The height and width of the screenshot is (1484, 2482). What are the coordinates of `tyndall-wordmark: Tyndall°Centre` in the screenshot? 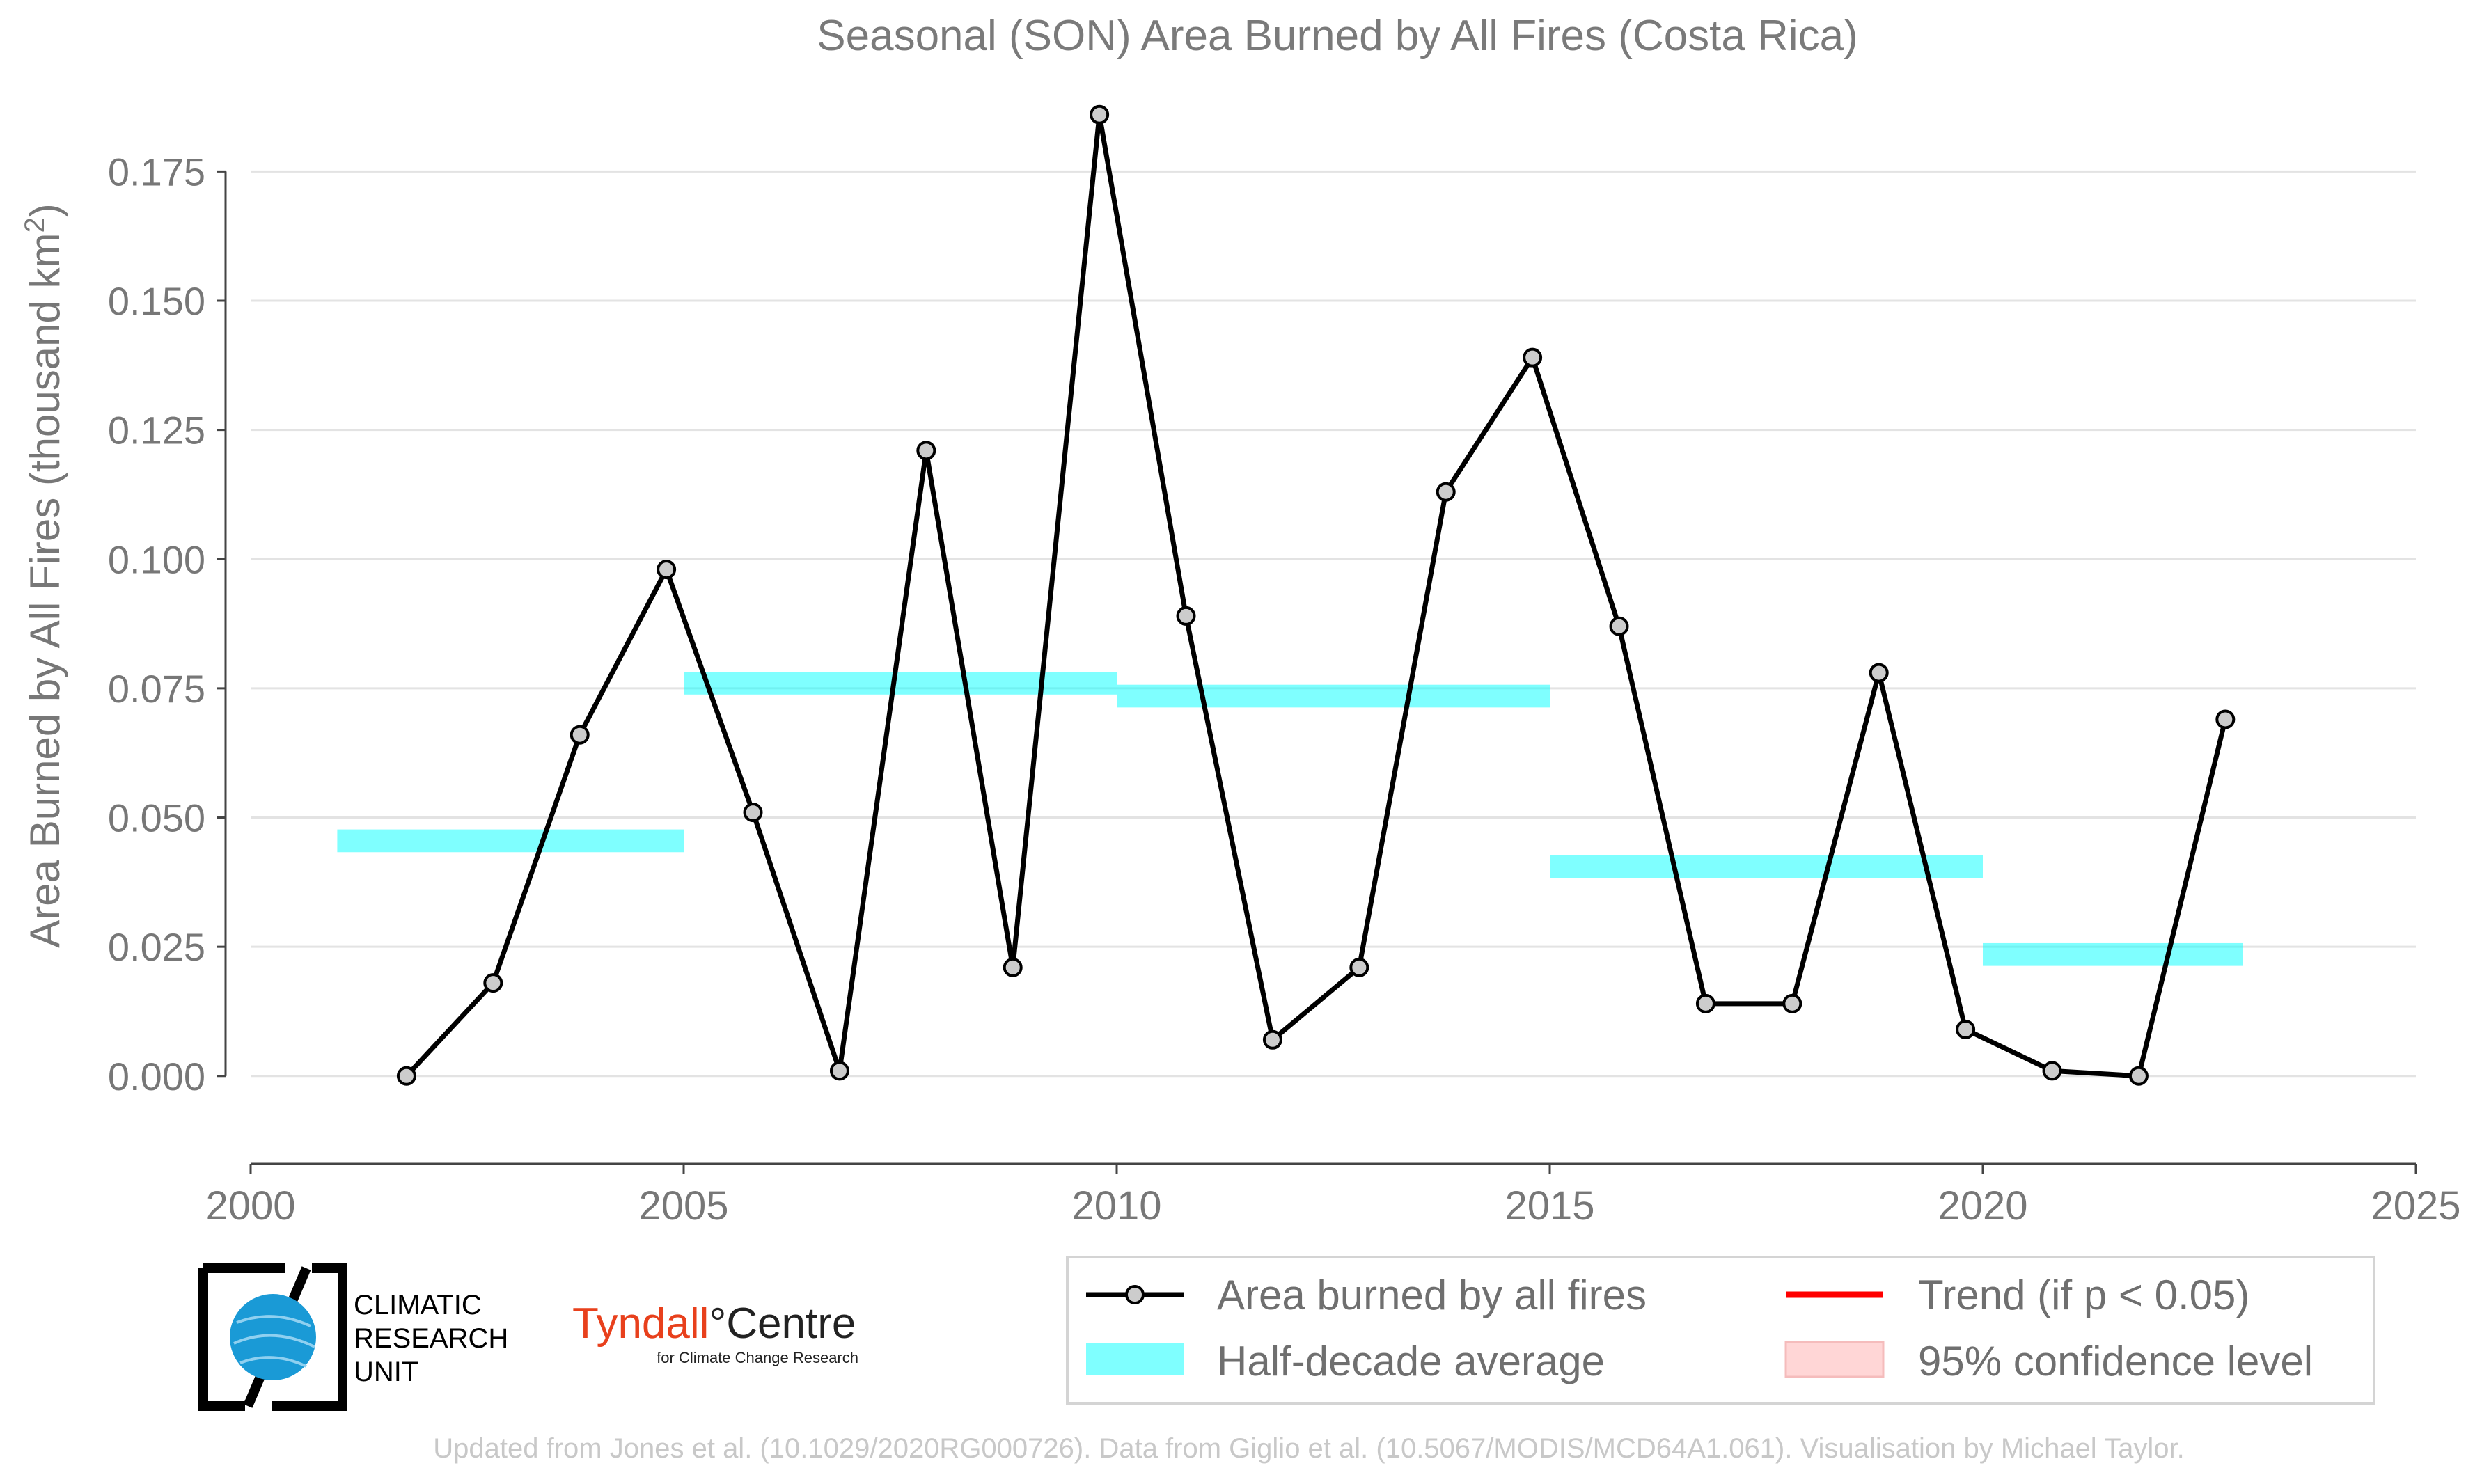 It's located at (714, 1324).